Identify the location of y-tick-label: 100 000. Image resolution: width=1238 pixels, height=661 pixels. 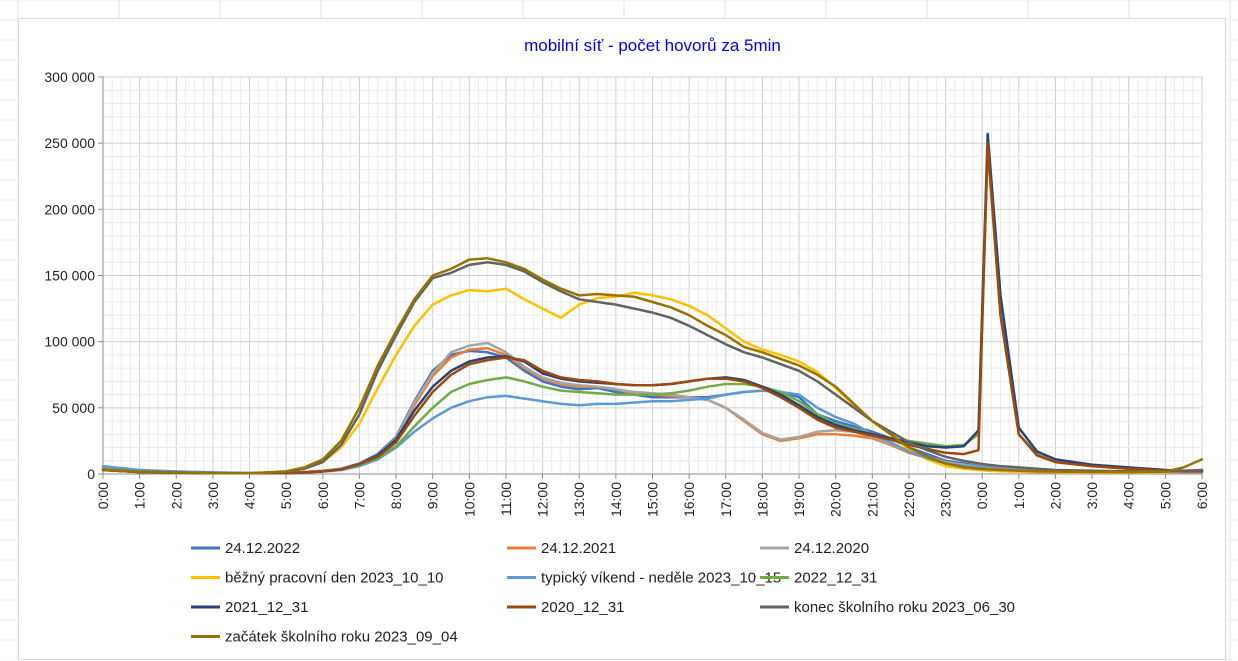
(69, 342).